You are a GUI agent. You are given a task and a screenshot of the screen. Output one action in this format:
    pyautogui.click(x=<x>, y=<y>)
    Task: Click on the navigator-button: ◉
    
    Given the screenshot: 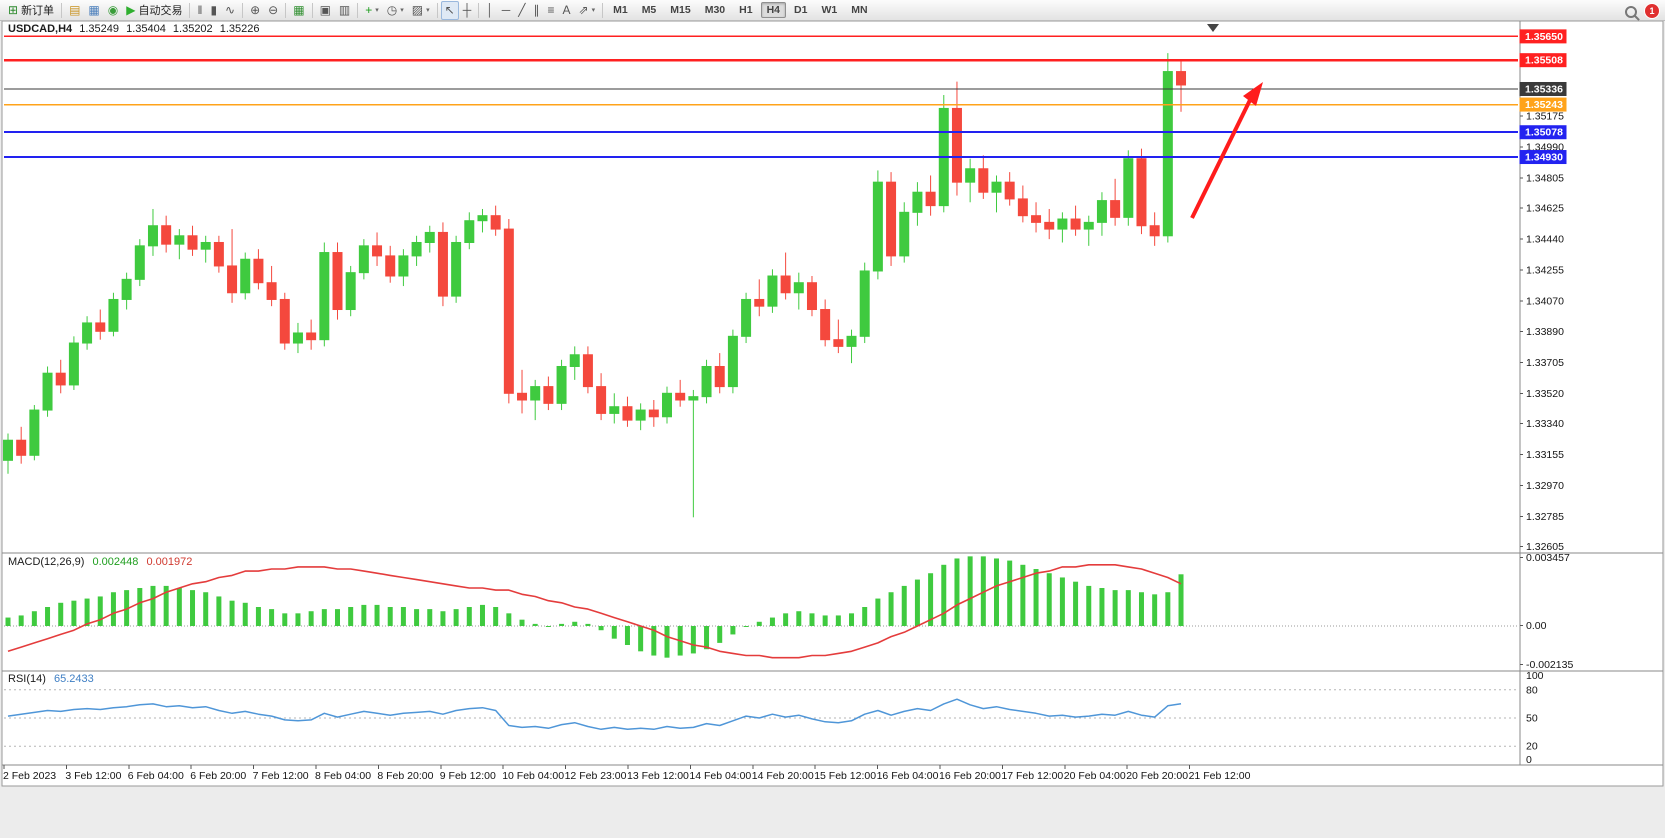 What is the action you would take?
    pyautogui.click(x=113, y=10)
    